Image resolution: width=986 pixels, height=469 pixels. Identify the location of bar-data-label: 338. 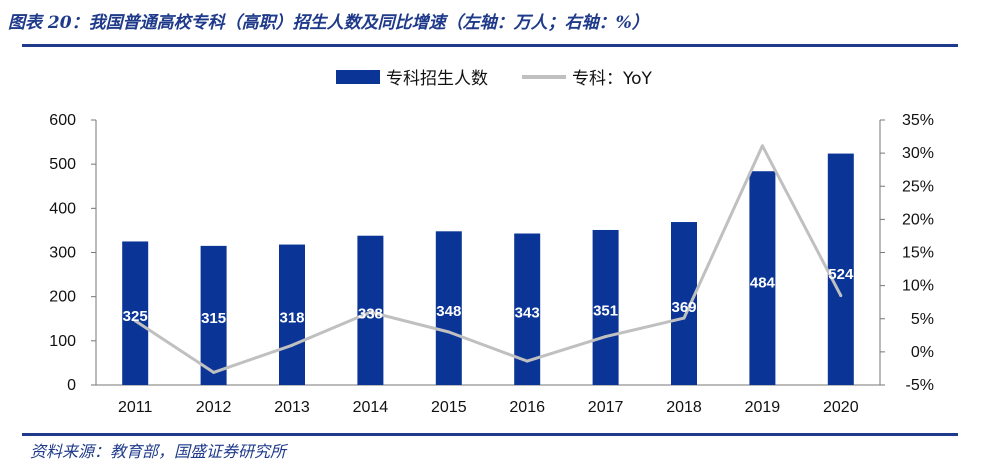
(370, 313).